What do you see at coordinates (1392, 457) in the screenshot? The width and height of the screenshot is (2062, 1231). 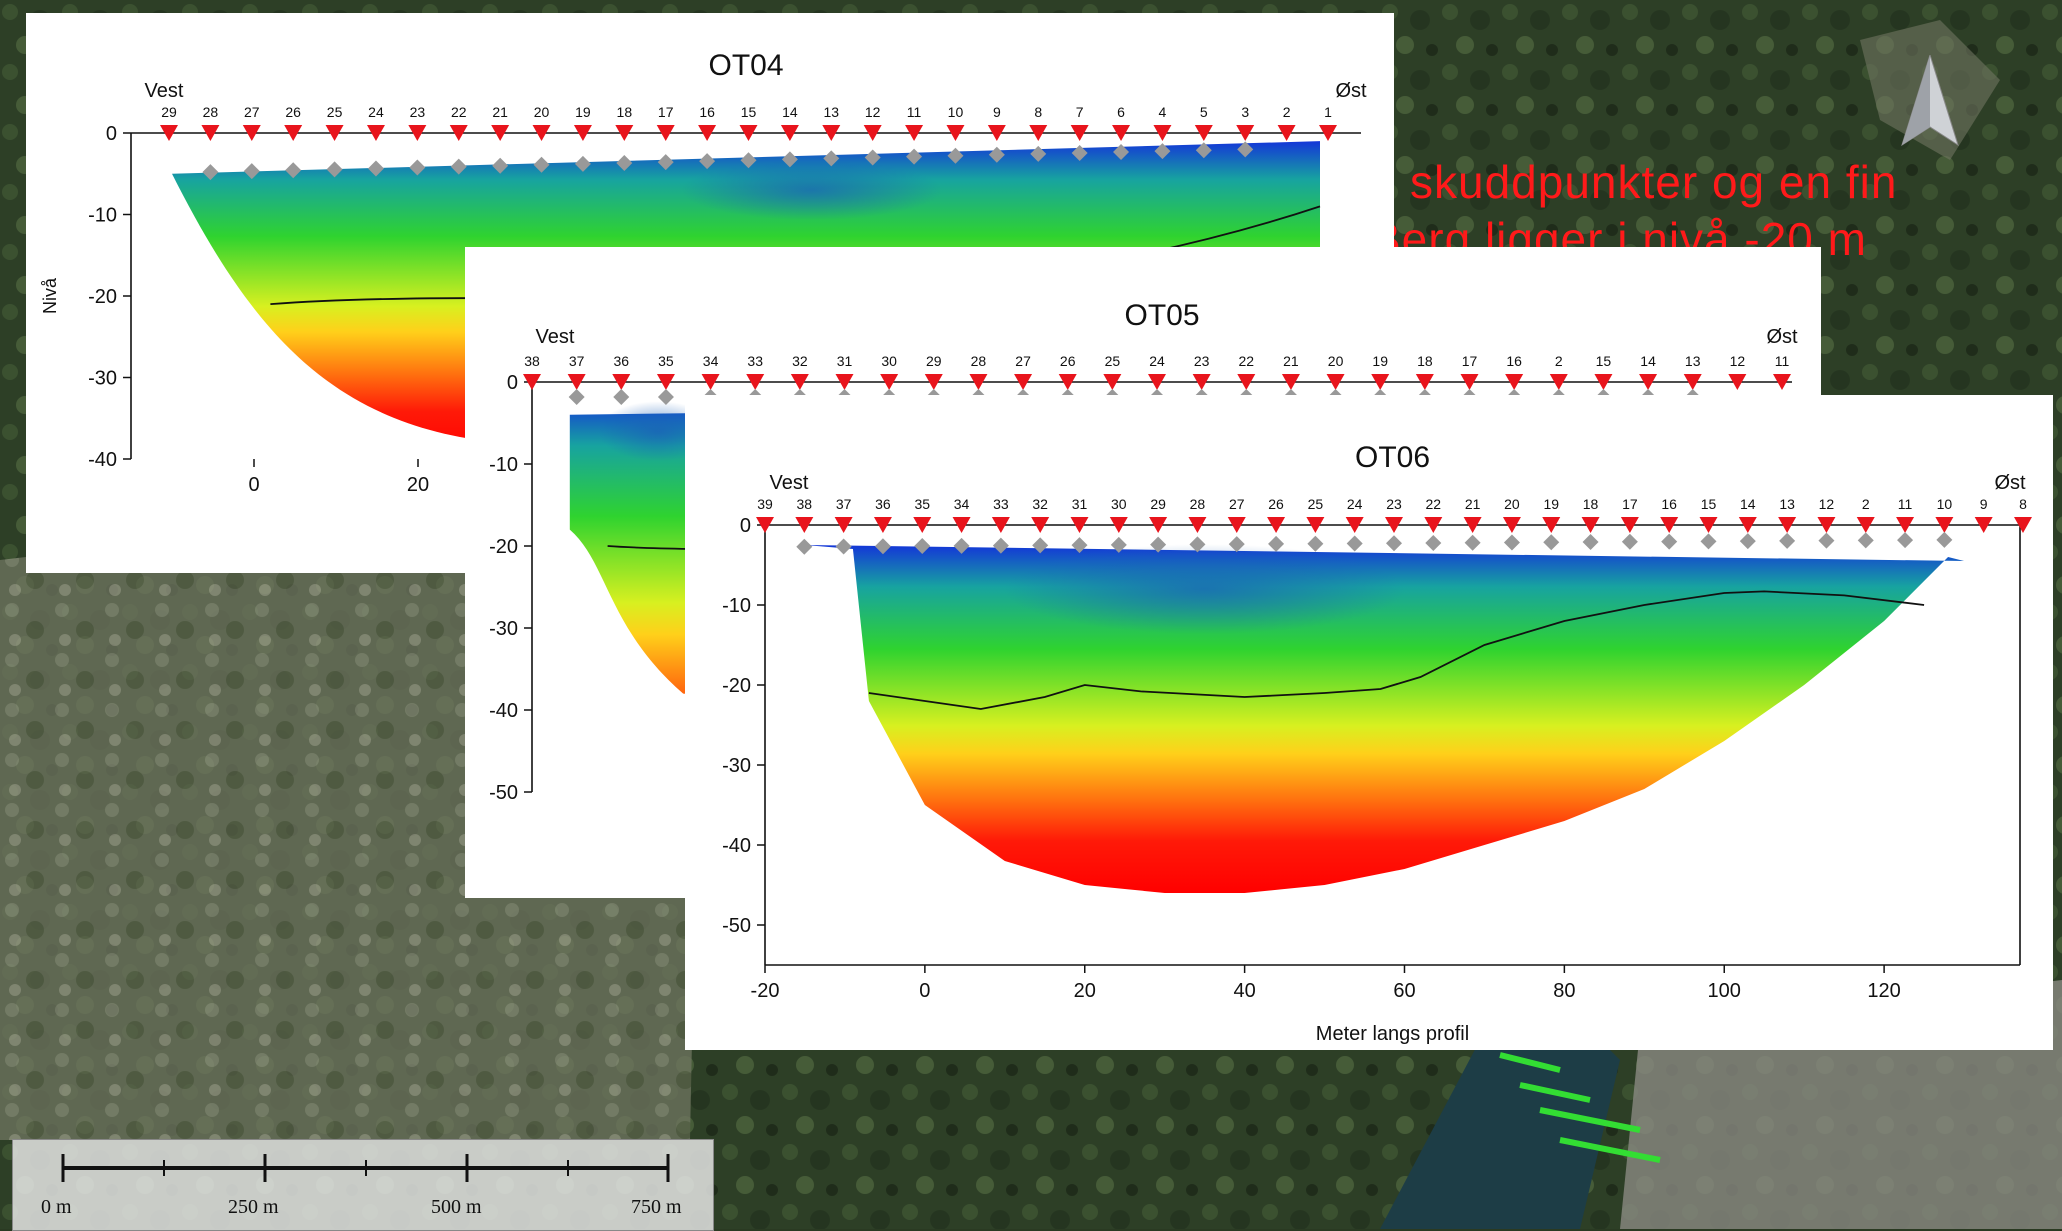 I see `chart-title: OT06` at bounding box center [1392, 457].